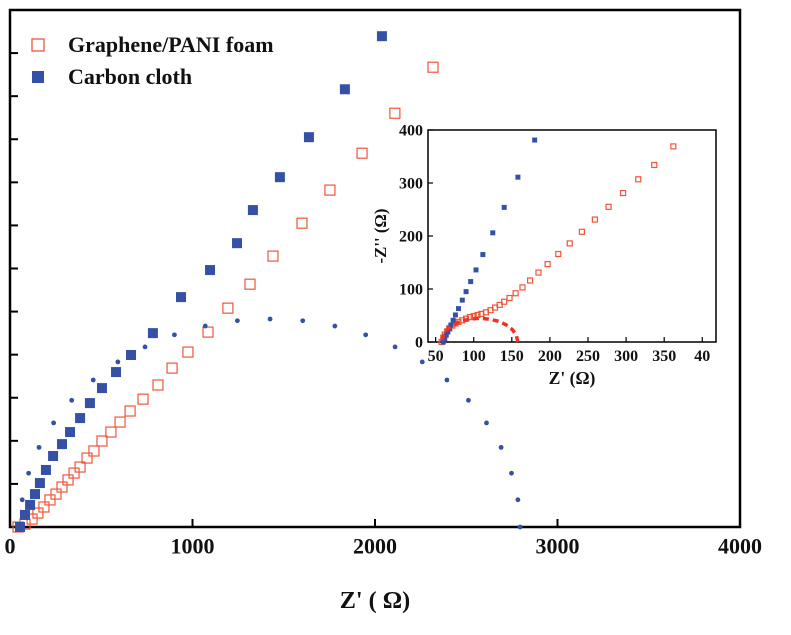 The width and height of the screenshot is (791, 635). Describe the element at coordinates (411, 237) in the screenshot. I see `y-tick-label: 200` at that location.